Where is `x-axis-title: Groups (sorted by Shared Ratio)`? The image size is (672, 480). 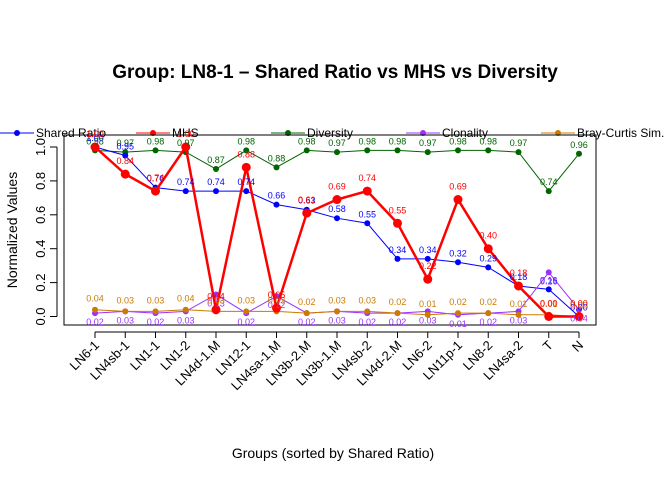
x-axis-title: Groups (sorted by Shared Ratio) is located at coordinates (333, 453).